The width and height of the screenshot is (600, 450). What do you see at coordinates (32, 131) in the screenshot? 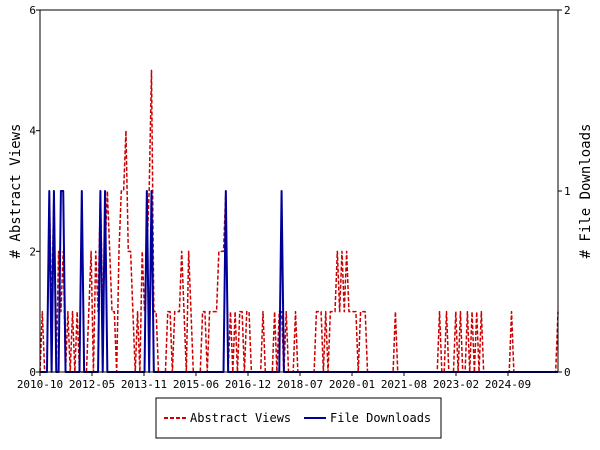
I see `y-left-tick-label: 4` at bounding box center [32, 131].